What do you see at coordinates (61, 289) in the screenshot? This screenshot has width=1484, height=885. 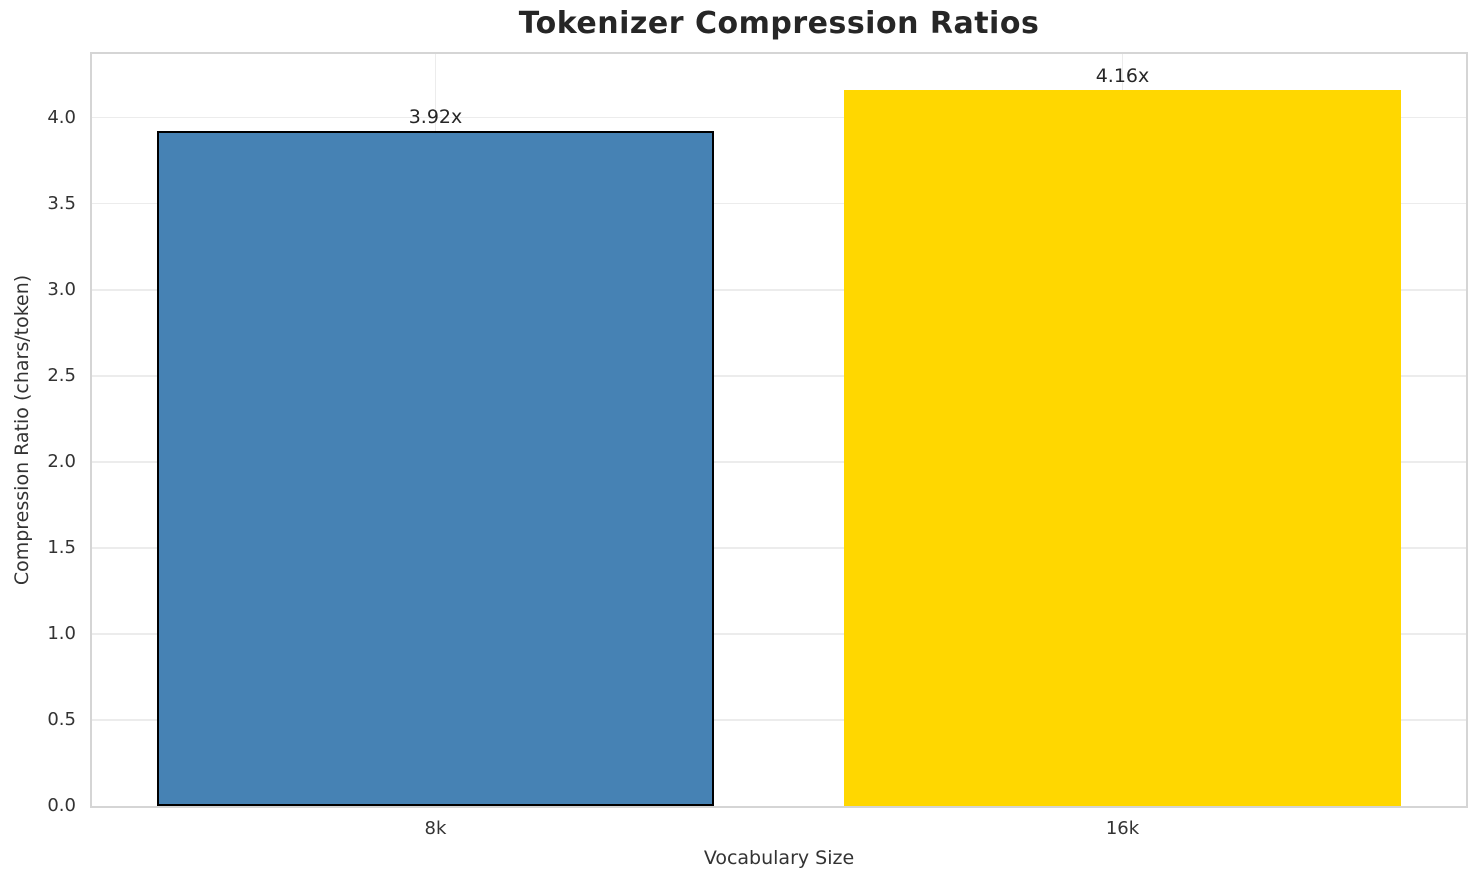 I see `y-tick-label: 3.0` at bounding box center [61, 289].